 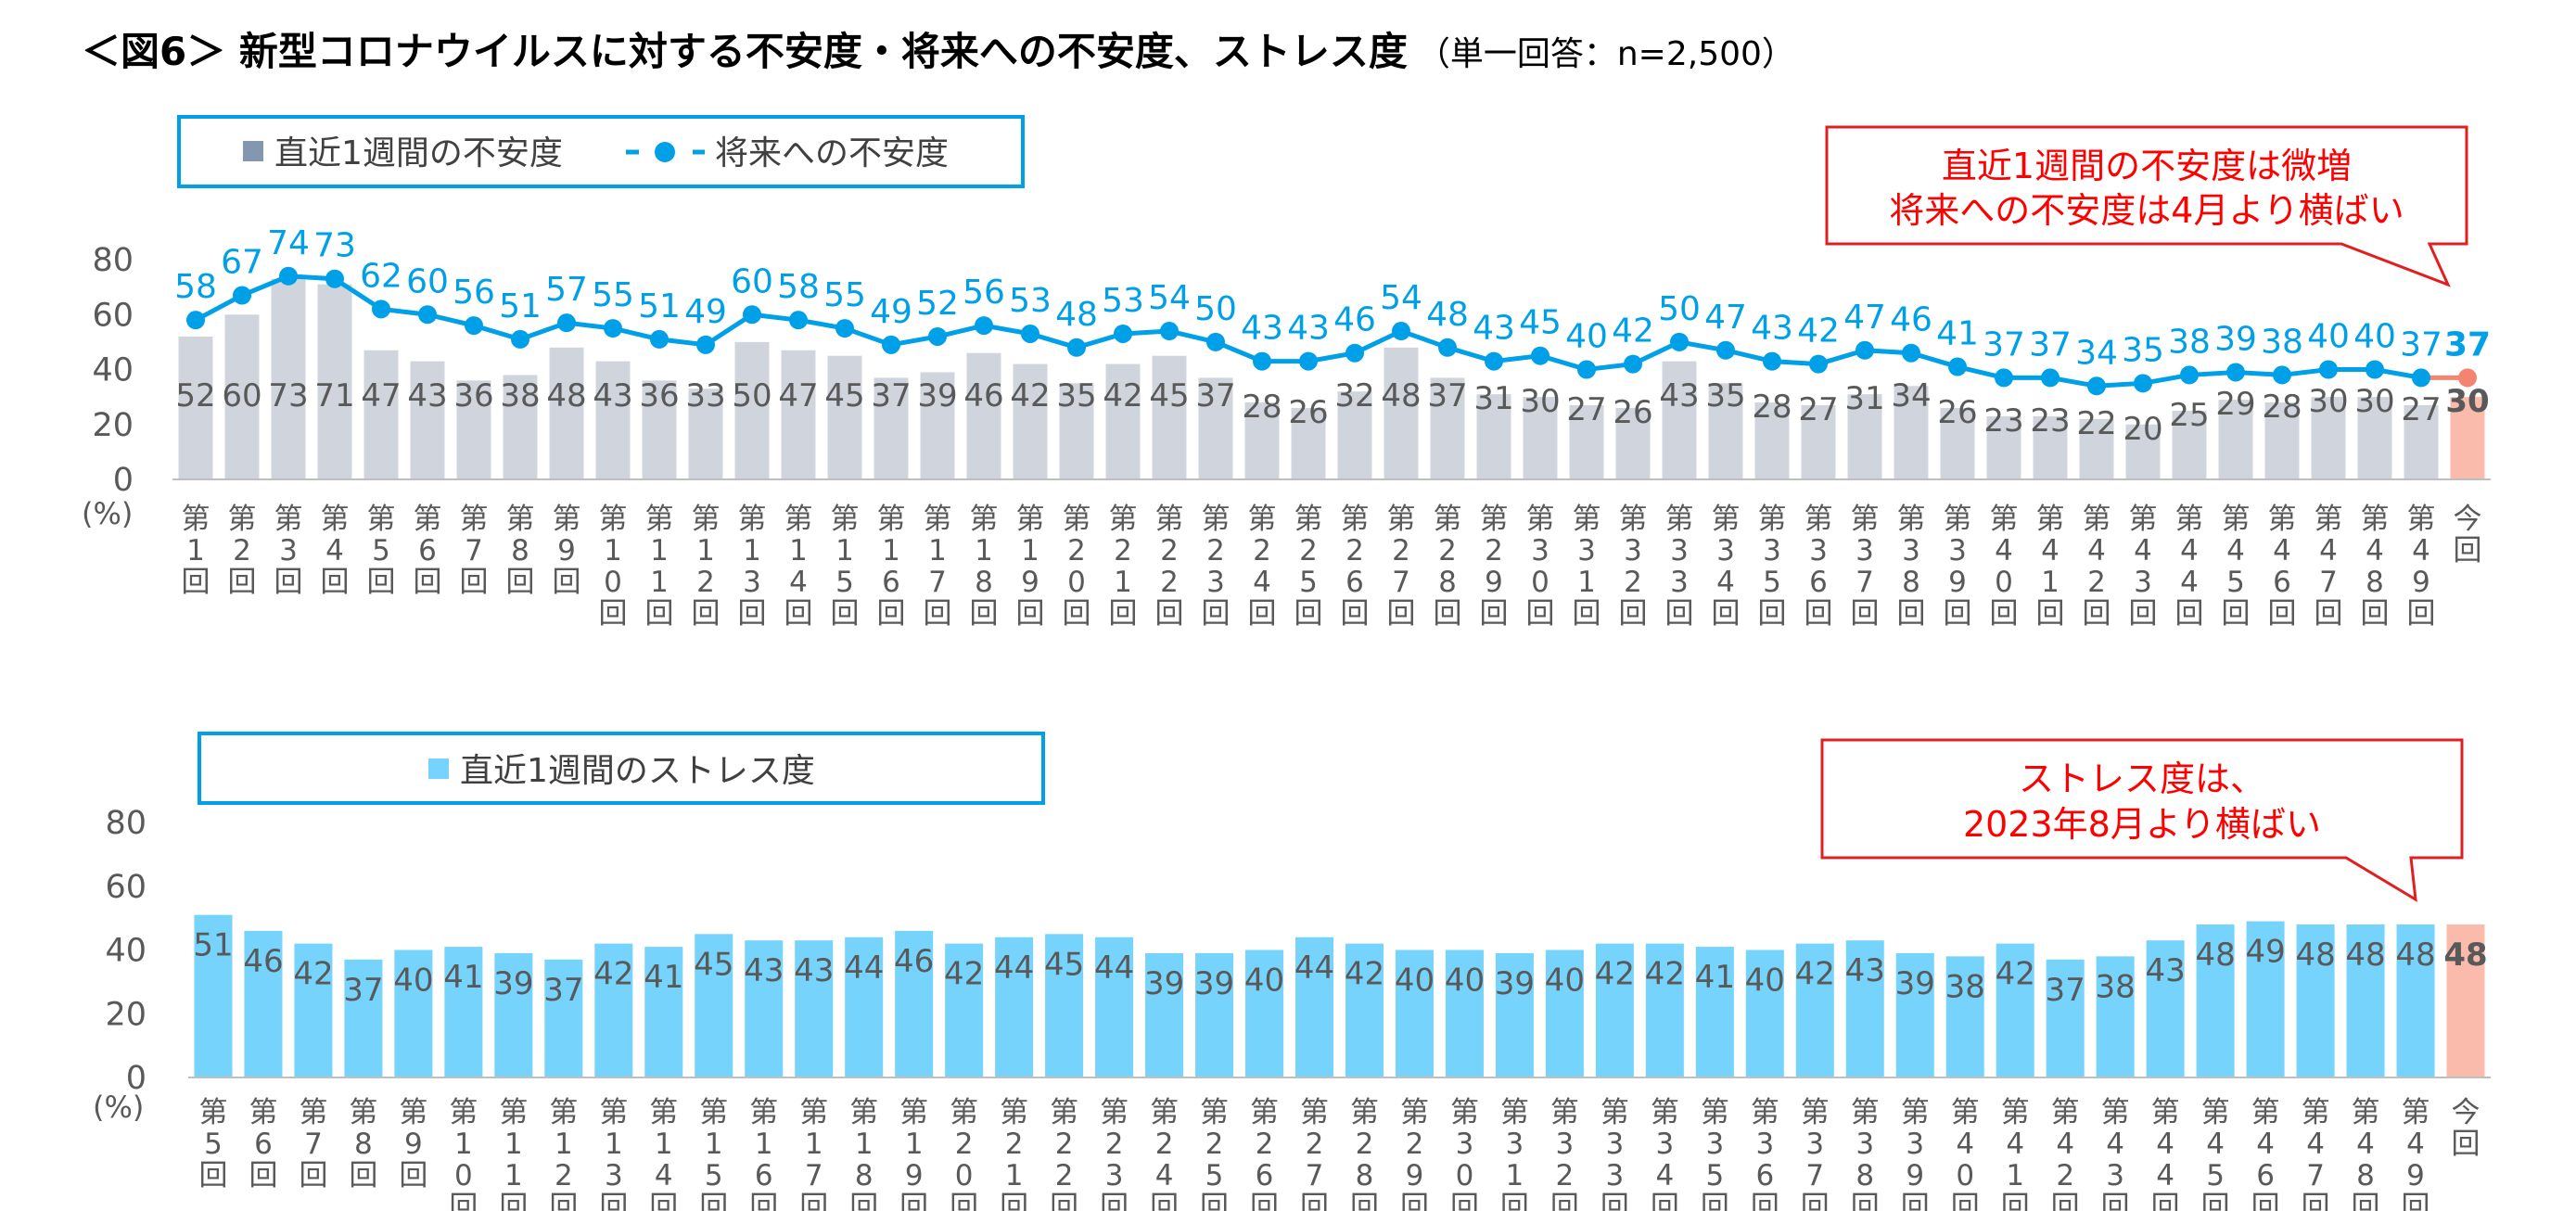 I want to click on y-tick-label-1: 80, so click(x=113, y=260).